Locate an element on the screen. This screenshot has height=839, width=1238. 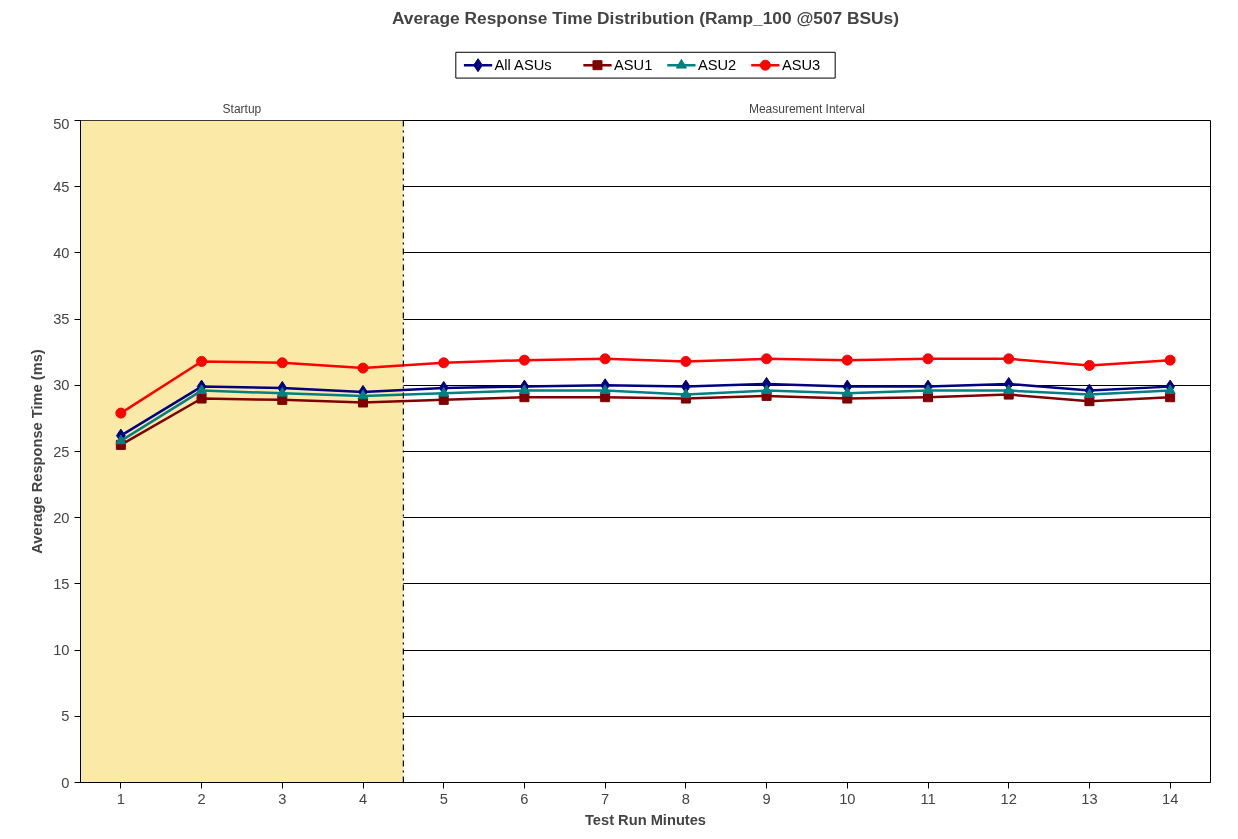
x-tick-label: 14 is located at coordinates (1170, 798).